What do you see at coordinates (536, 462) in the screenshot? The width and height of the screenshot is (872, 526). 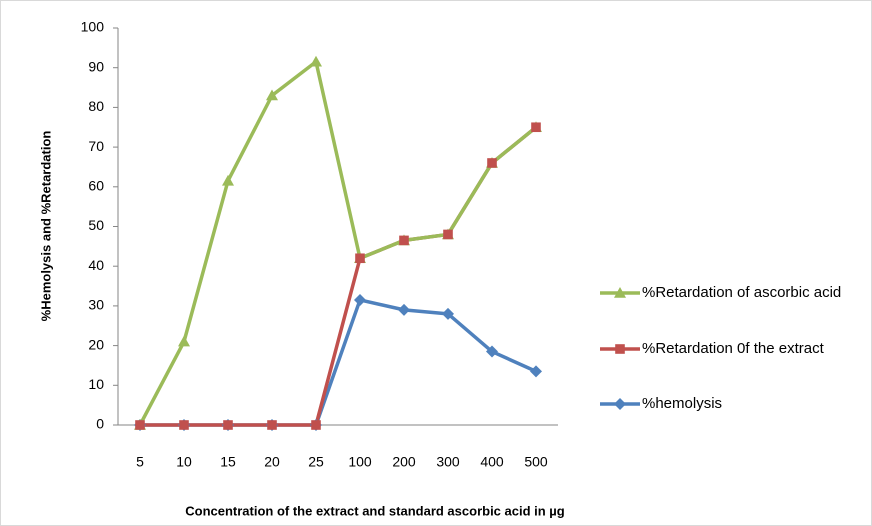 I see `x-tick-label: 500` at bounding box center [536, 462].